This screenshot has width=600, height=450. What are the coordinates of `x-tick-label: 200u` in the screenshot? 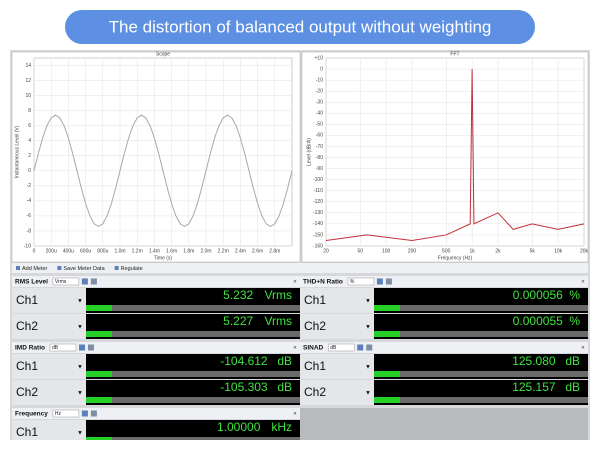 It's located at (51, 251).